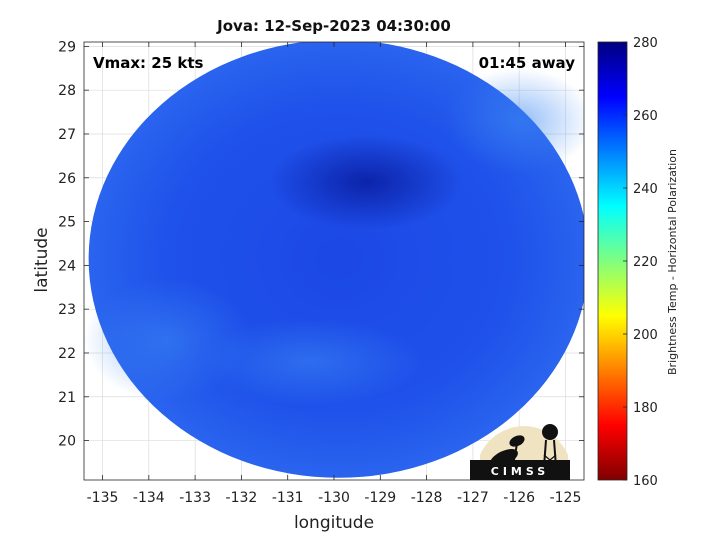 The width and height of the screenshot is (720, 540). What do you see at coordinates (67, 91) in the screenshot?
I see `y-tick-label: 28` at bounding box center [67, 91].